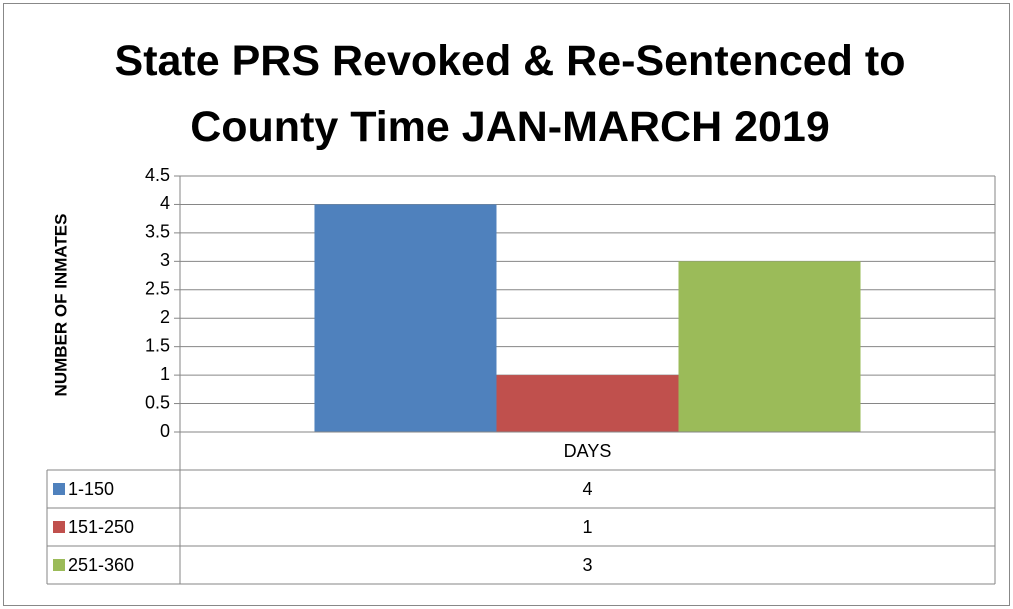  Describe the element at coordinates (101, 565) in the screenshot. I see `legend-label: 251-360` at that location.